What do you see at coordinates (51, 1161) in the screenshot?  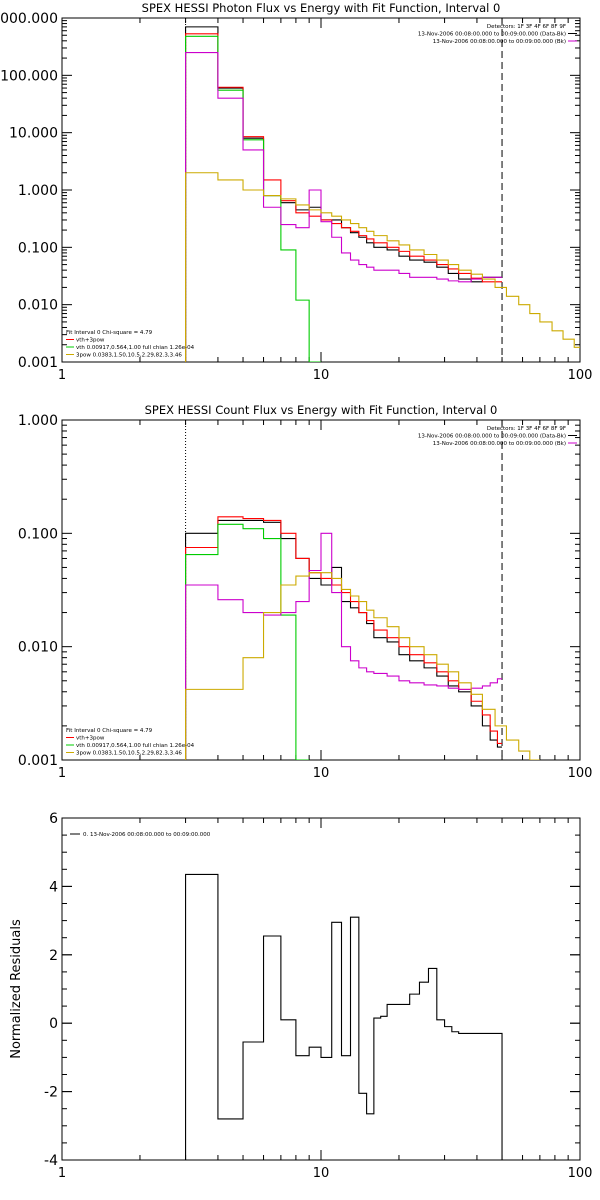 I see `y-tick-label: -4` at bounding box center [51, 1161].